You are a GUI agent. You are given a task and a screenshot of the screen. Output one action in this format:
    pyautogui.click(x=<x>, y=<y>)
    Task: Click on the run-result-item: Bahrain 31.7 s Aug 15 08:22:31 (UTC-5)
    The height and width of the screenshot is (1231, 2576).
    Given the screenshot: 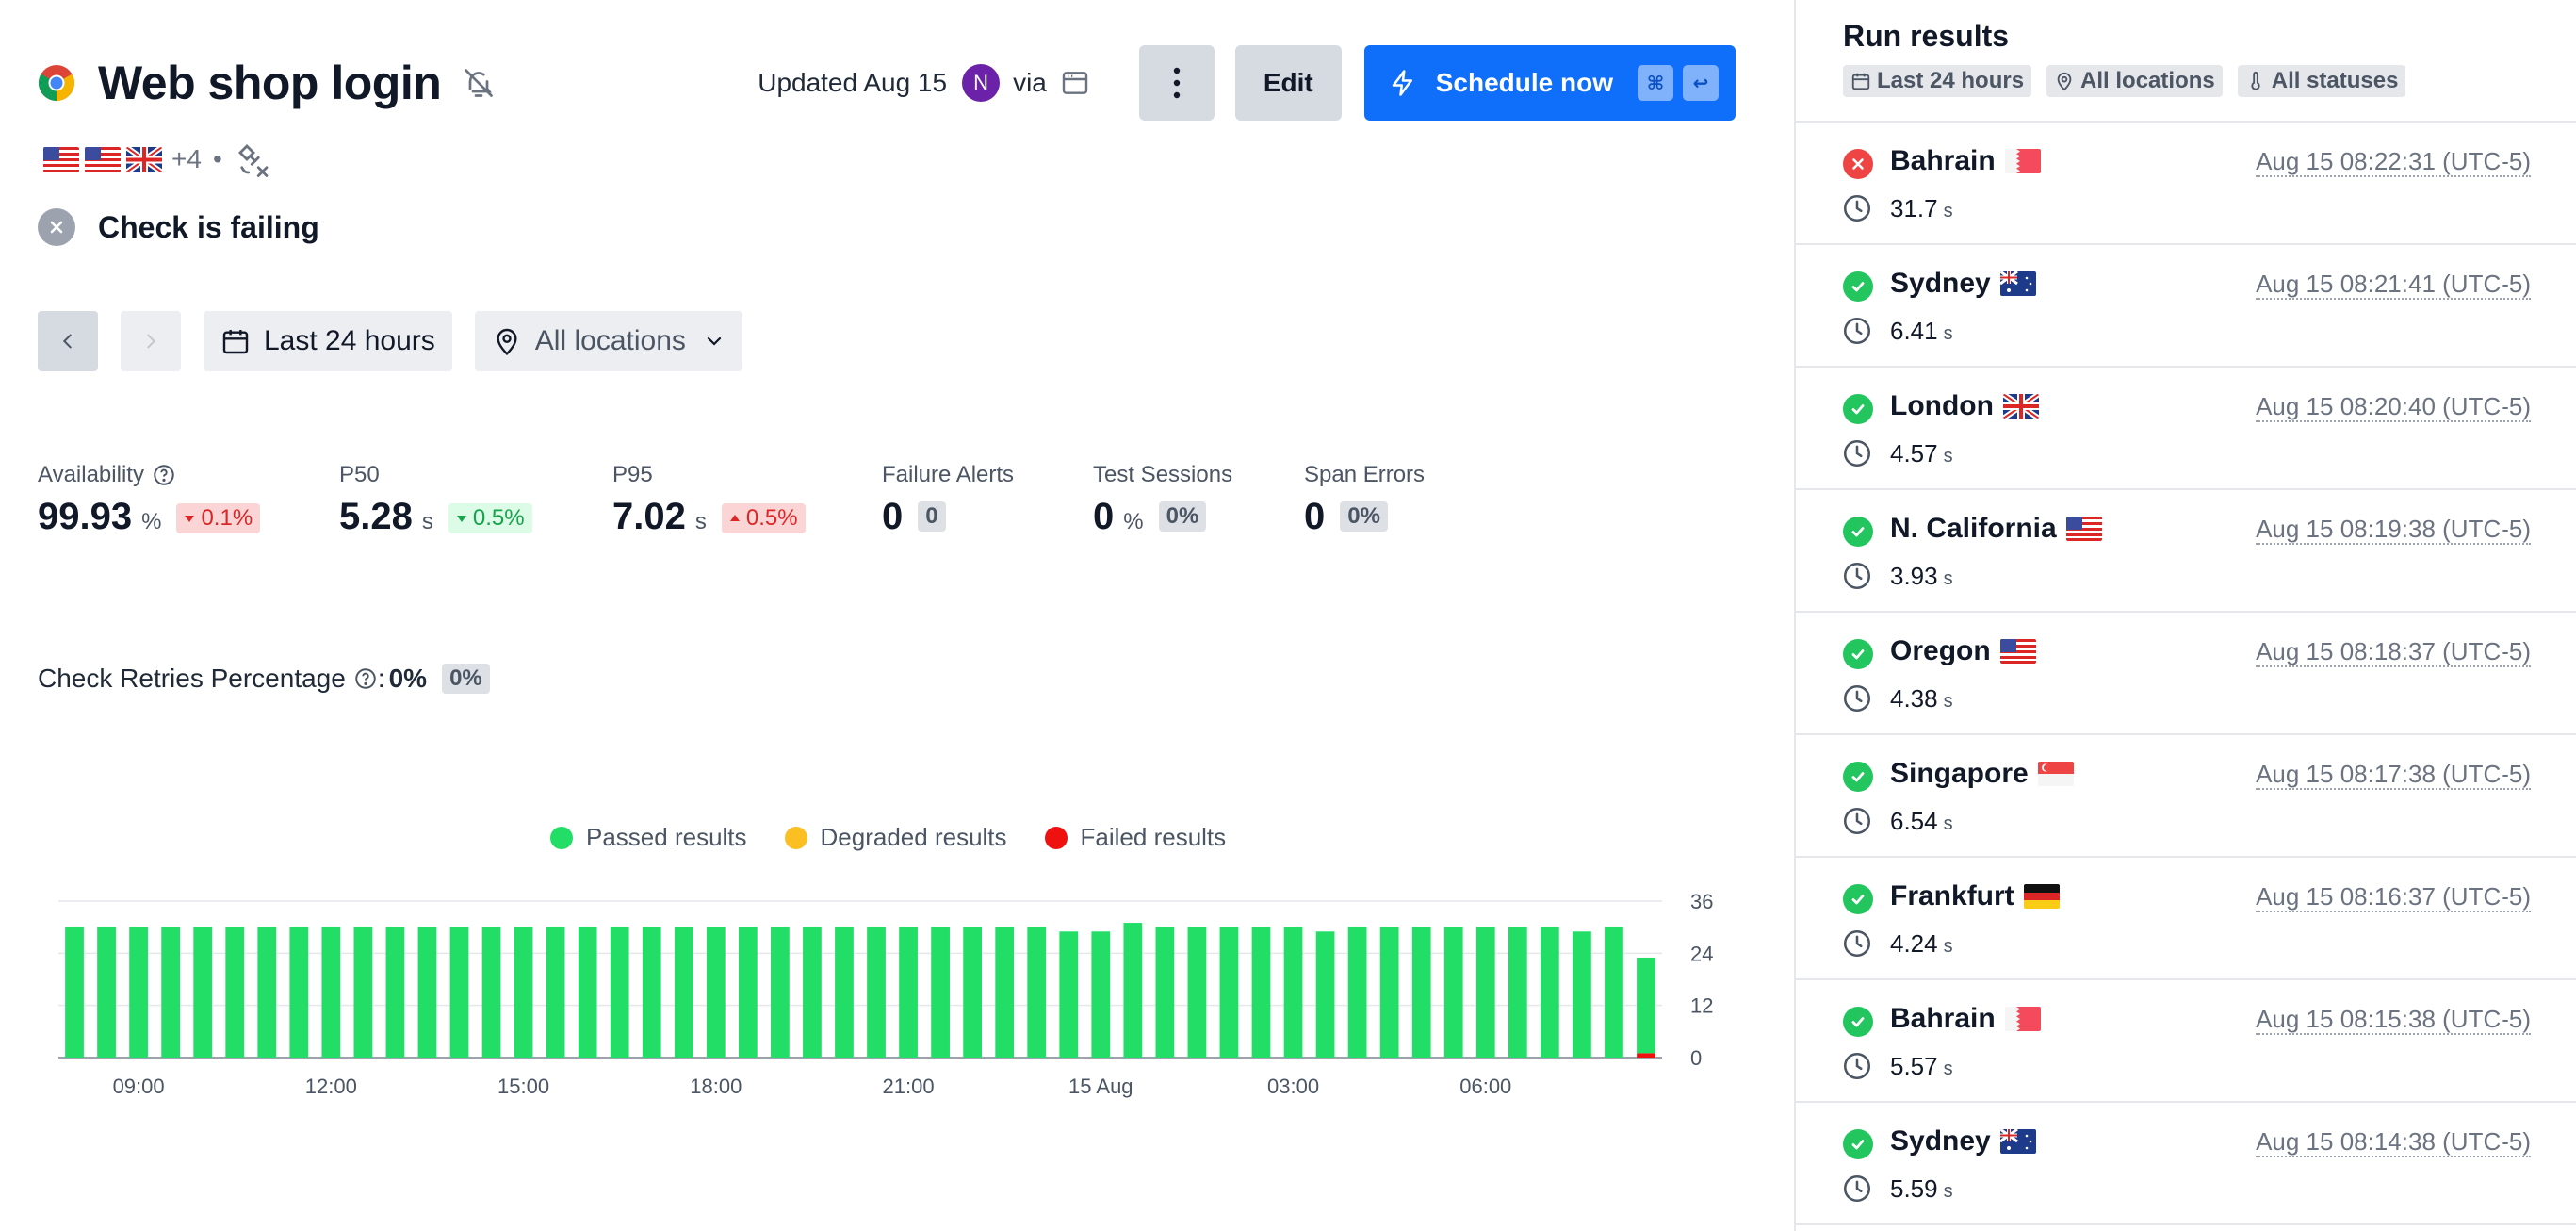 What is the action you would take?
    pyautogui.click(x=2186, y=184)
    